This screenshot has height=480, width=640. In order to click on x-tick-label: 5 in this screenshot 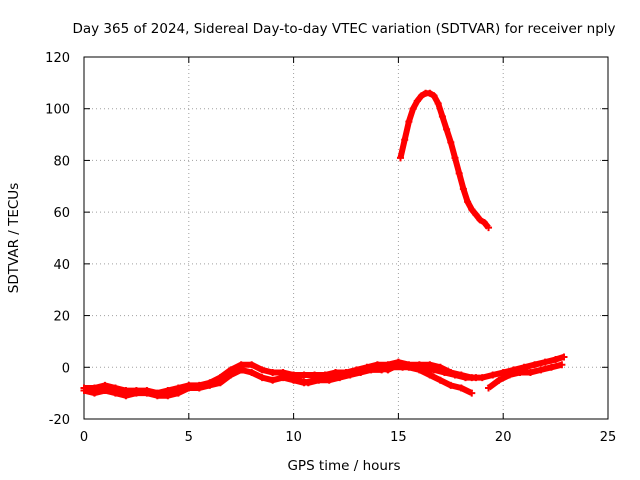, I will do `click(189, 437)`.